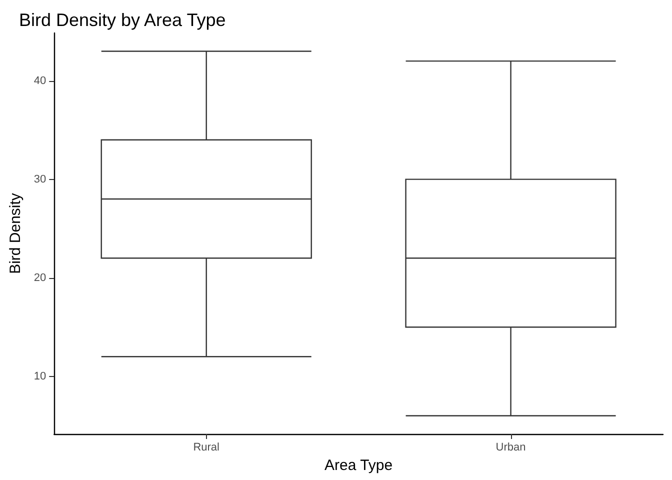  Describe the element at coordinates (15, 233) in the screenshot. I see `y-axis-title: Bird Density` at that location.